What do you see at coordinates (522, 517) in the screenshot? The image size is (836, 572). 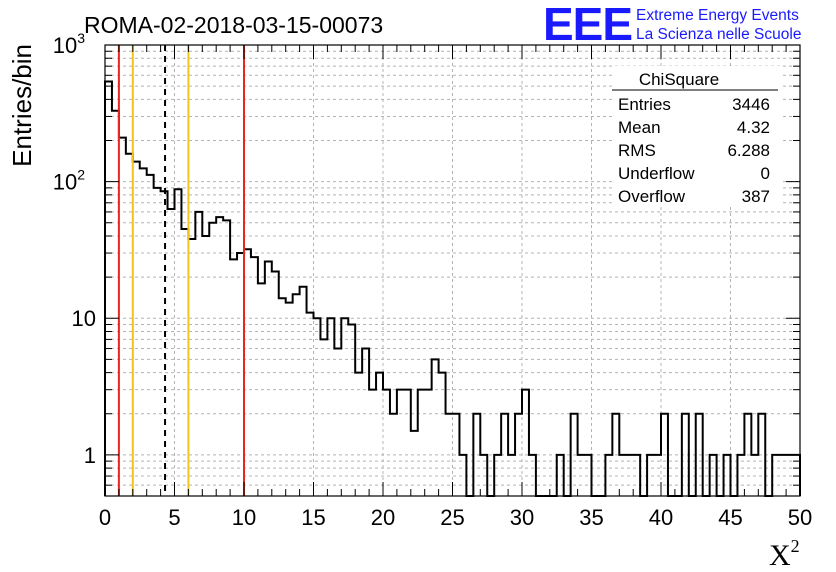 I see `x-tick-label: 30` at bounding box center [522, 517].